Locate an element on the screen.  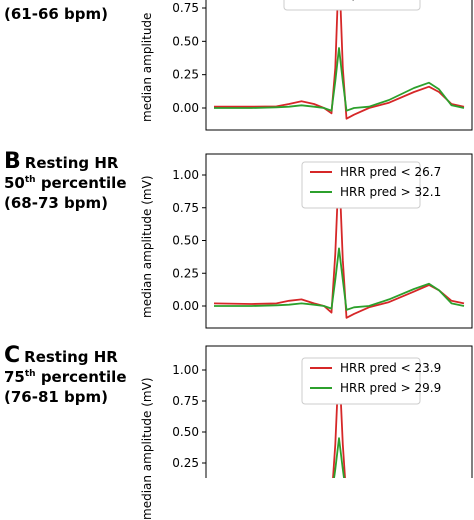
panel-c-line-2: 75th percentile is located at coordinates (65, 377).